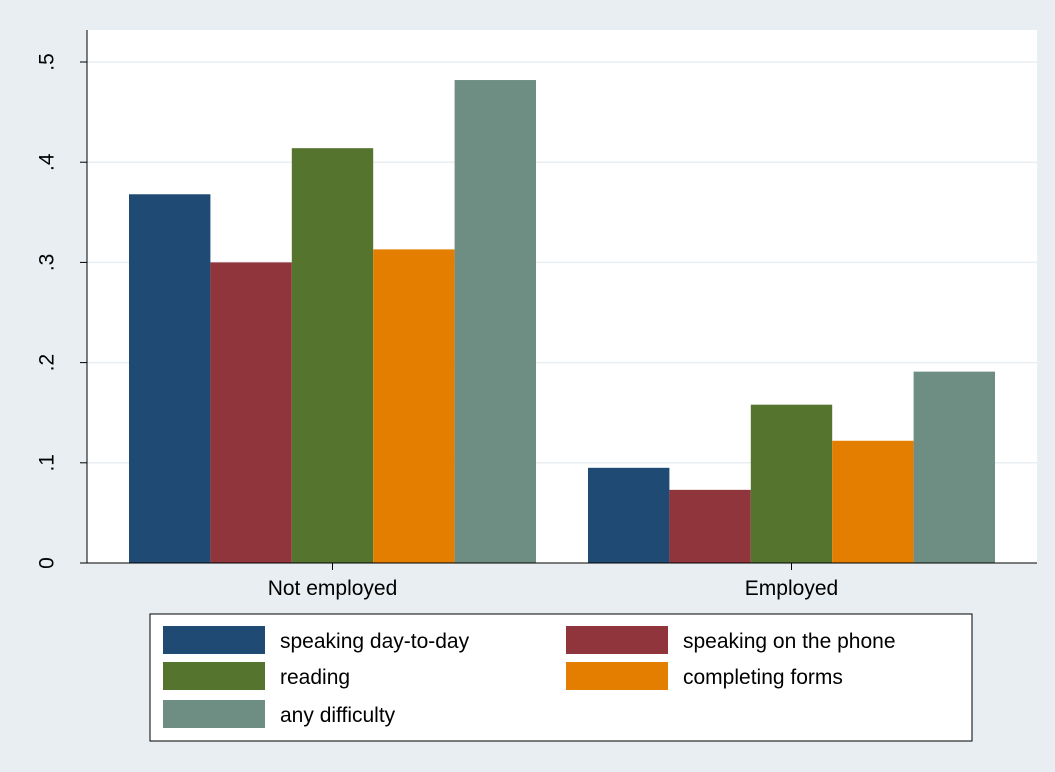 The image size is (1055, 772). I want to click on y-tick-label: 0, so click(47, 563).